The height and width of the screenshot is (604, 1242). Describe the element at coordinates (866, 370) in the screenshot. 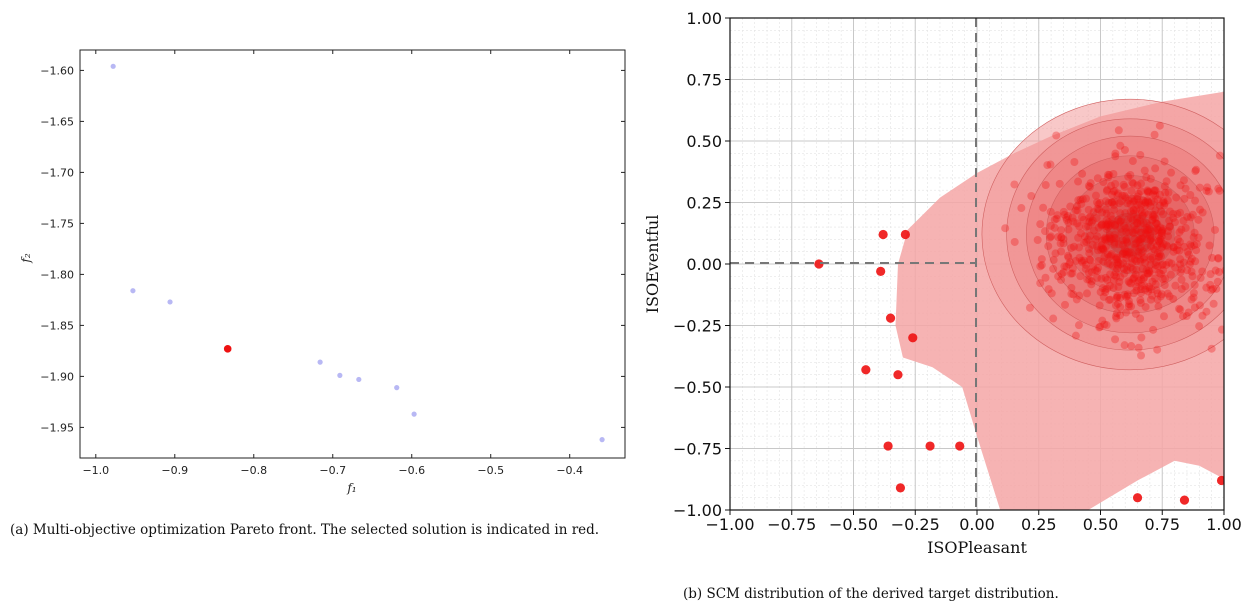

I see `scm-outlier-point` at that location.